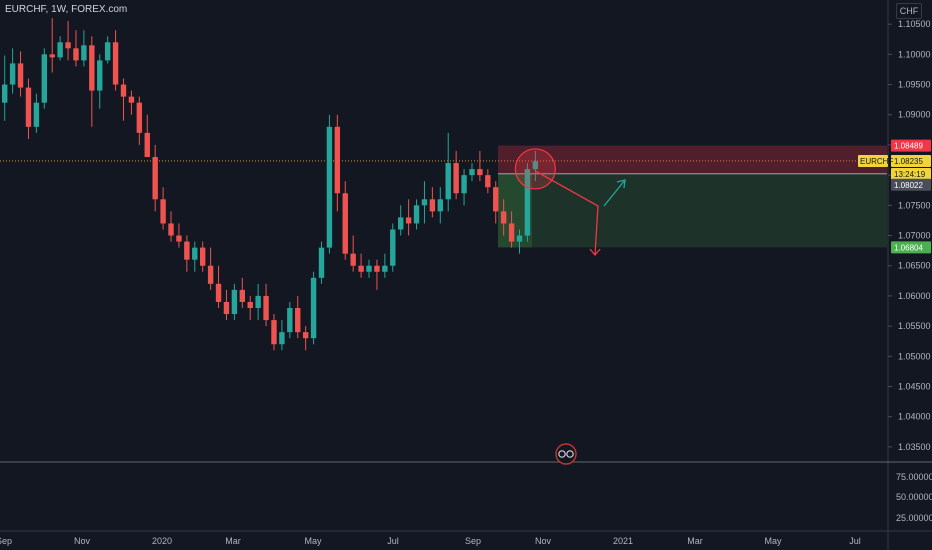 This screenshot has height=550, width=932. Describe the element at coordinates (908, 161) in the screenshot. I see `current-price-badge-text: 1.08235` at that location.